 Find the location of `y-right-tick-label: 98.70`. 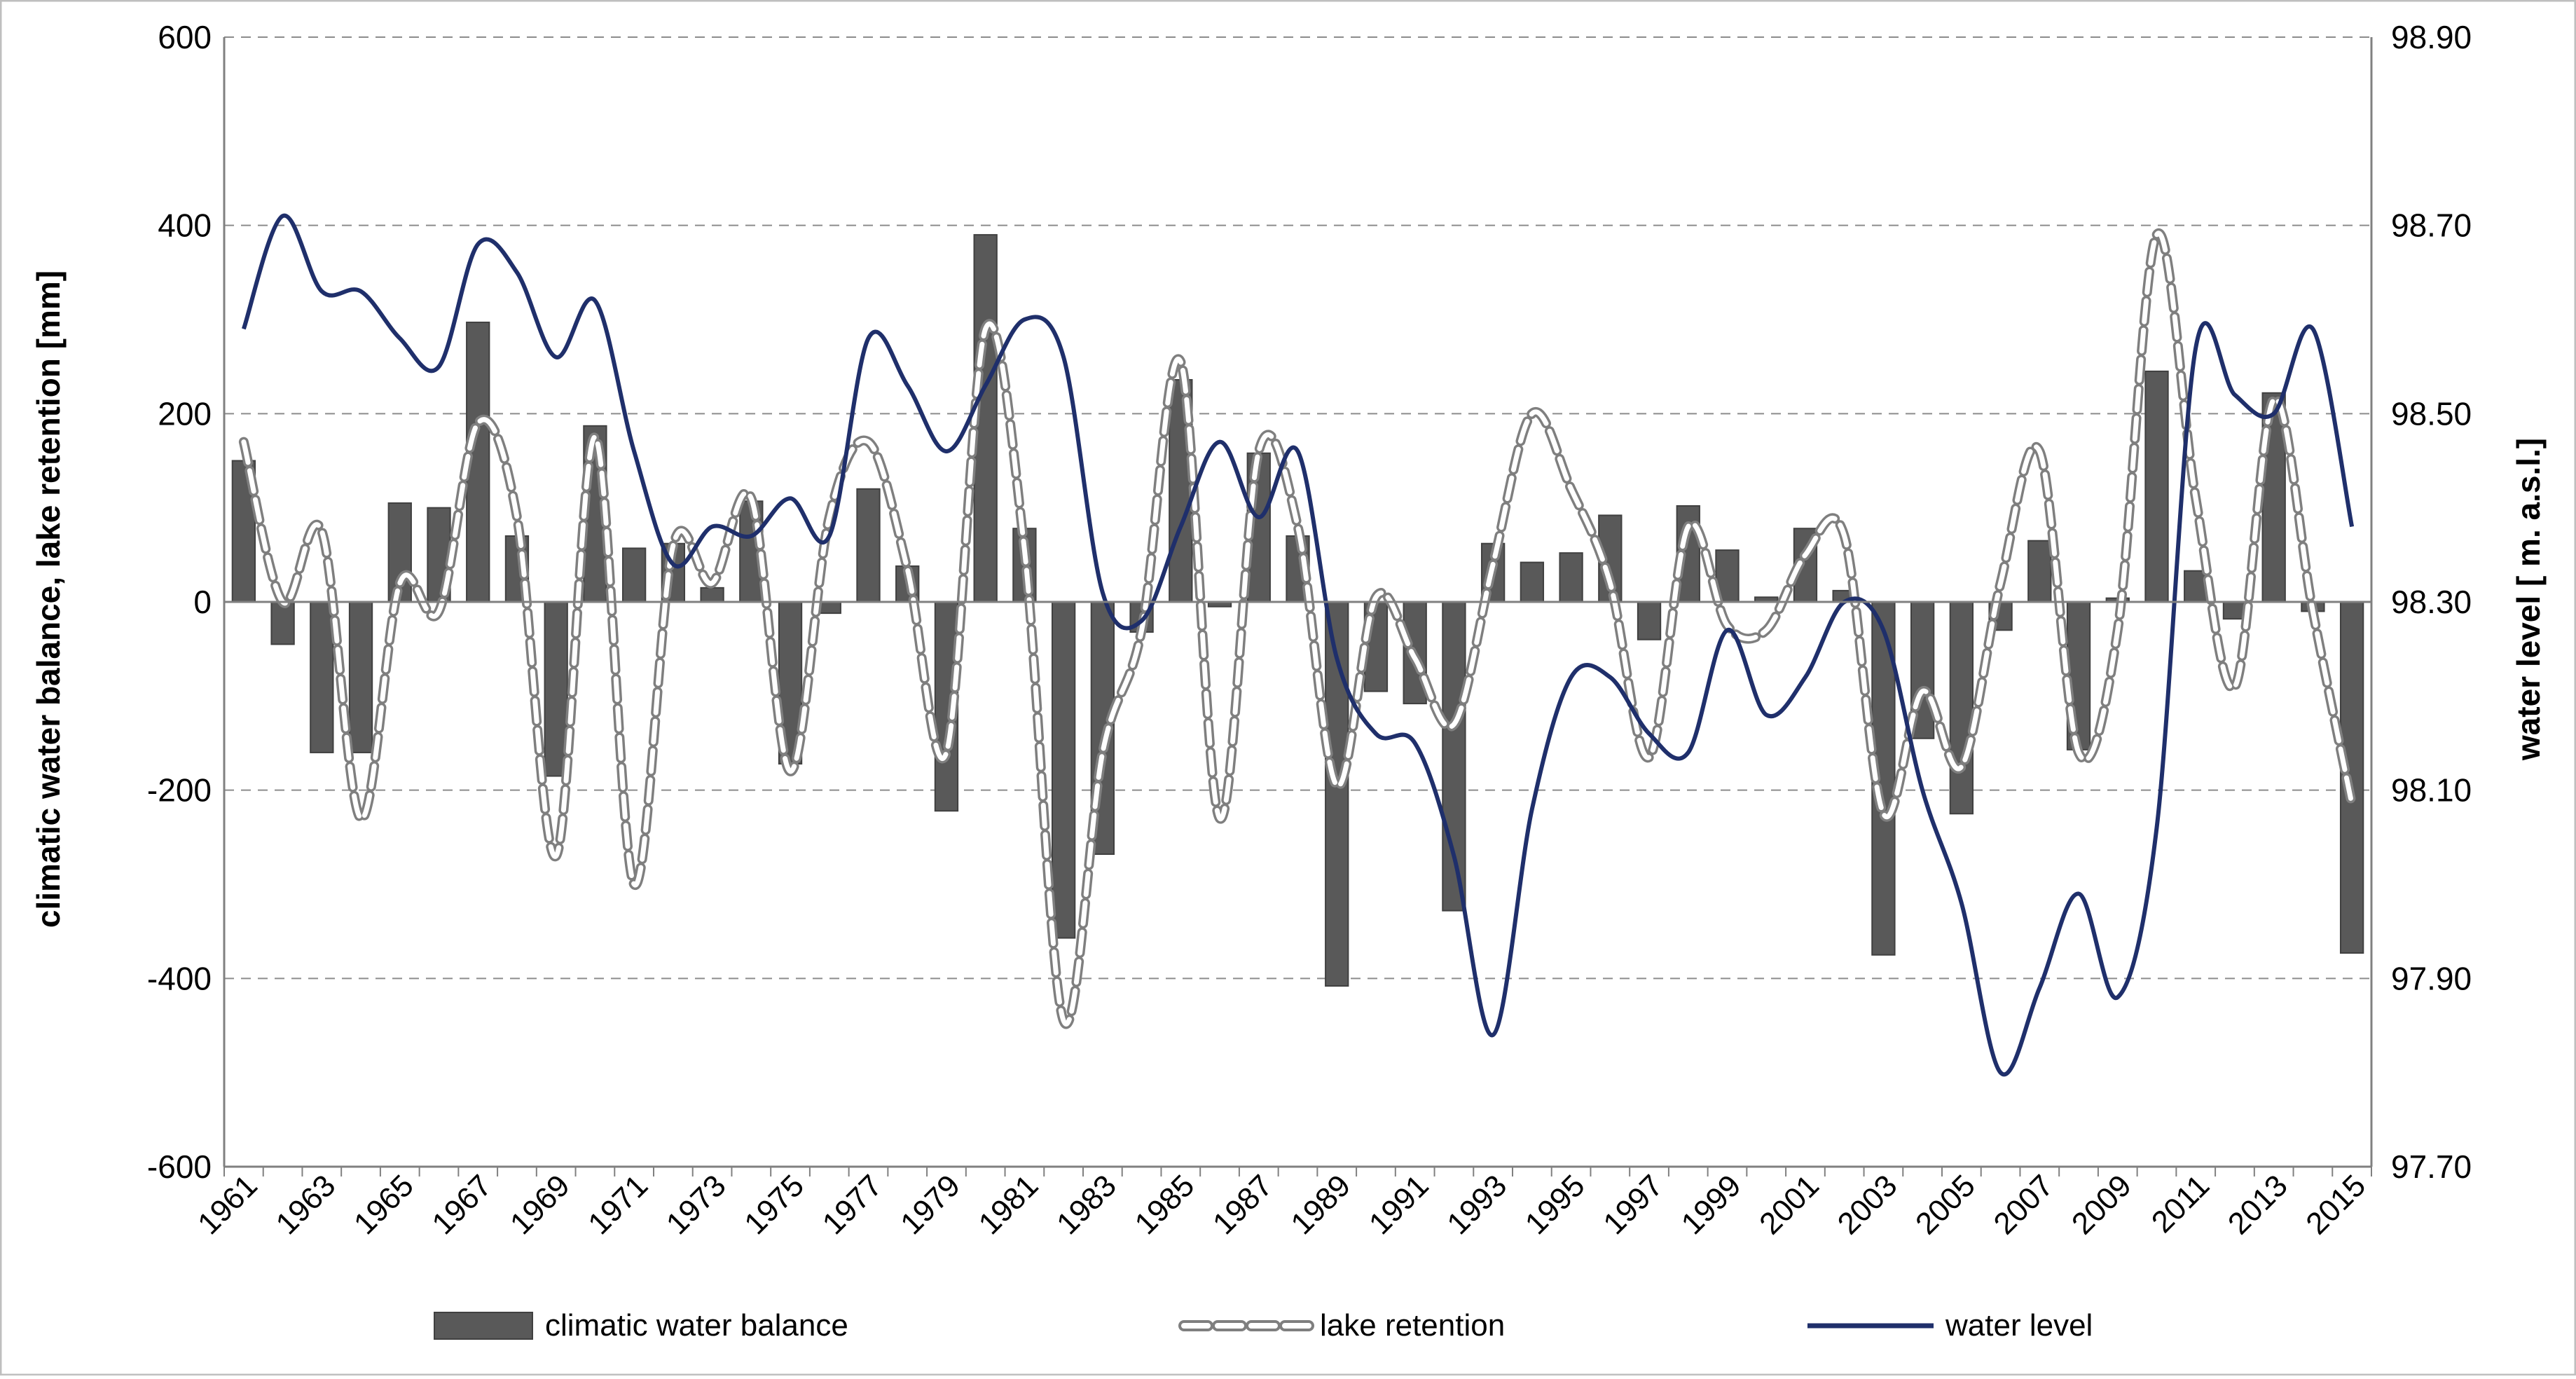

y-right-tick-label: 98.70 is located at coordinates (2431, 225).